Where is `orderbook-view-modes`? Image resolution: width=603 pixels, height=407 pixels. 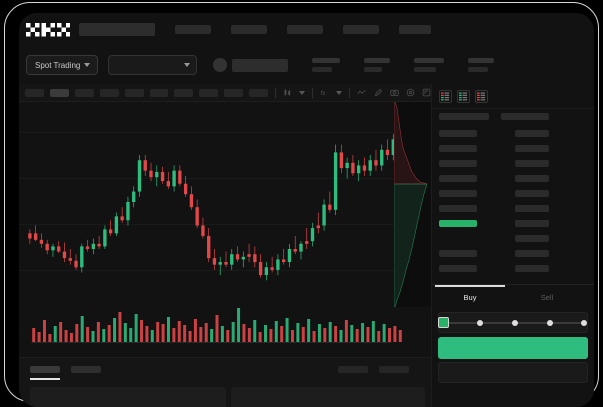
orderbook-view-modes is located at coordinates (513, 96).